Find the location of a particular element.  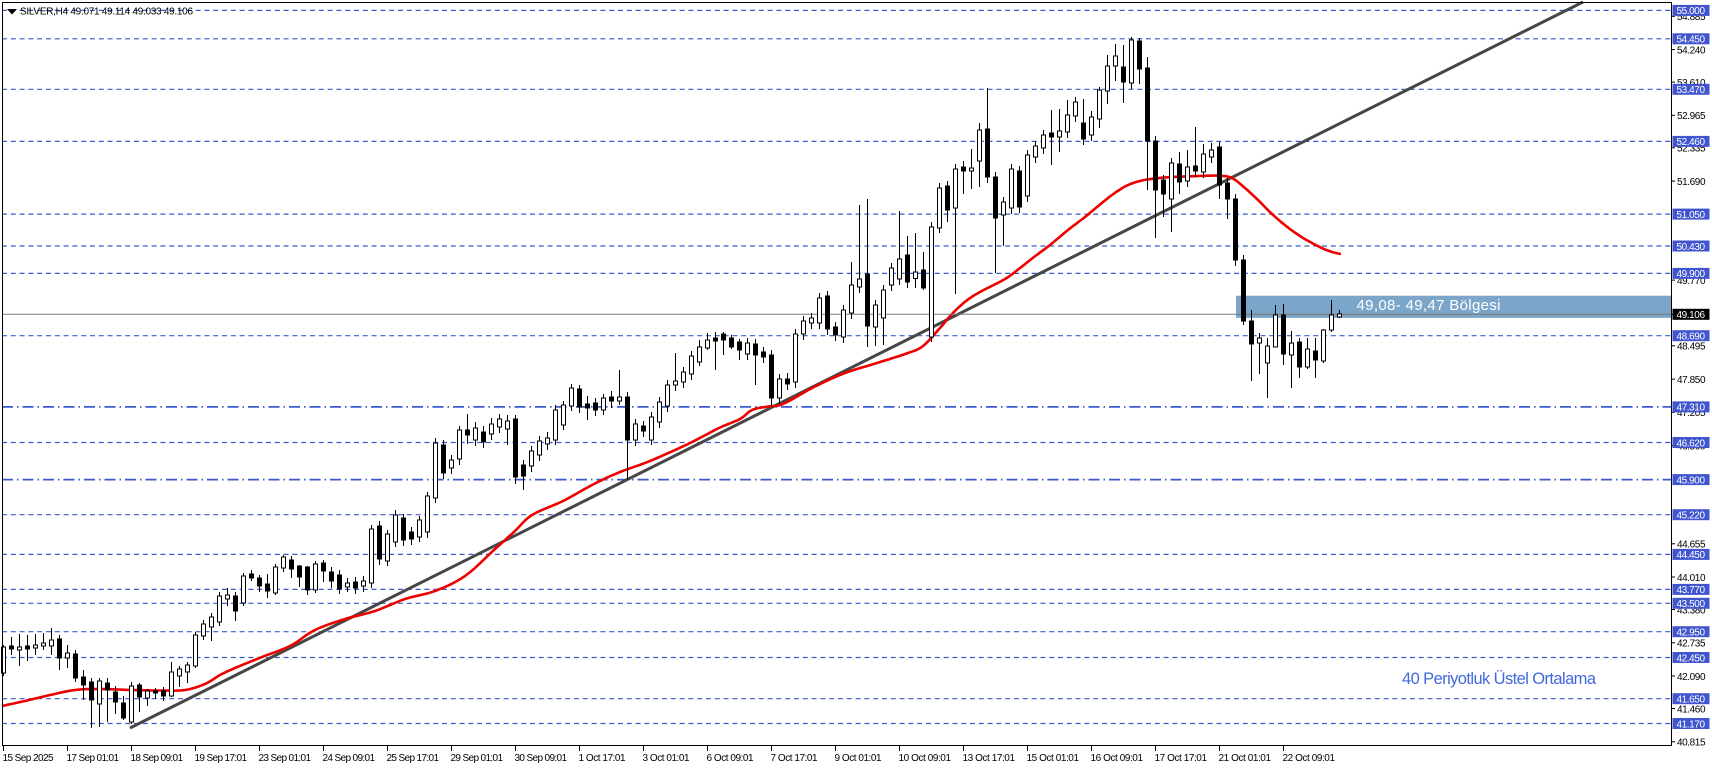

svg-text: 49.106 is located at coordinates (1691, 315).